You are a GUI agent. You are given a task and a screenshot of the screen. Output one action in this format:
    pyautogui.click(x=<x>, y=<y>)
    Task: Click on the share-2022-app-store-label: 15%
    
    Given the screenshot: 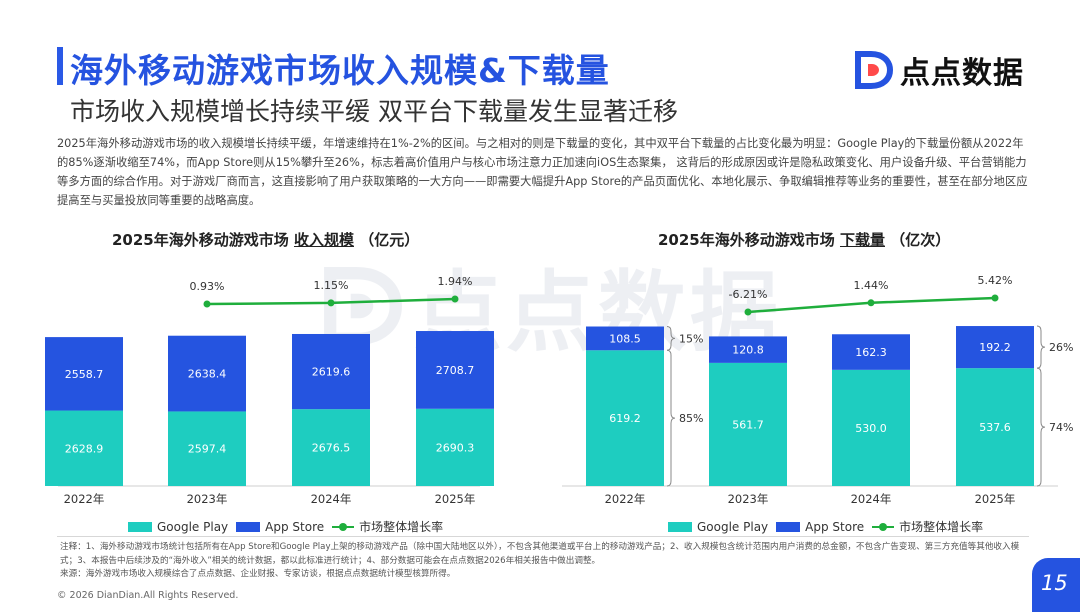 What is the action you would take?
    pyautogui.click(x=691, y=338)
    